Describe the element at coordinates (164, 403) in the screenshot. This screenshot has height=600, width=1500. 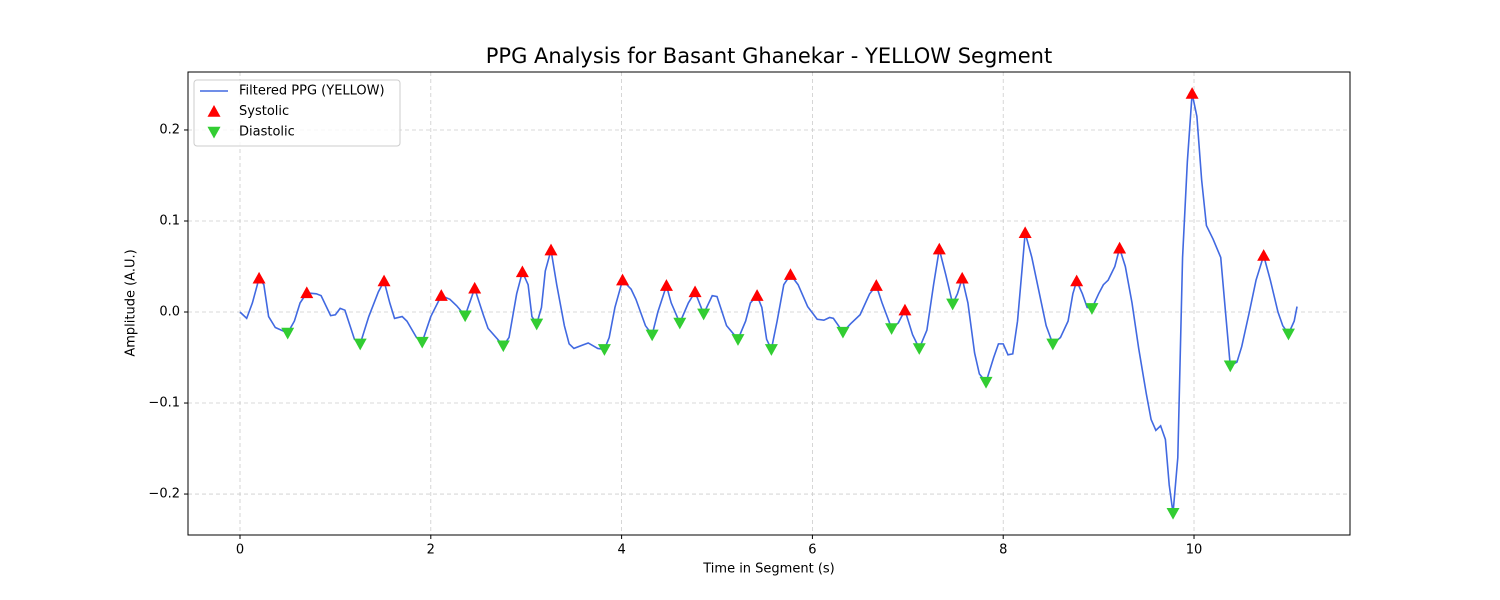
I see `y-tick-label: −0.1` at that location.